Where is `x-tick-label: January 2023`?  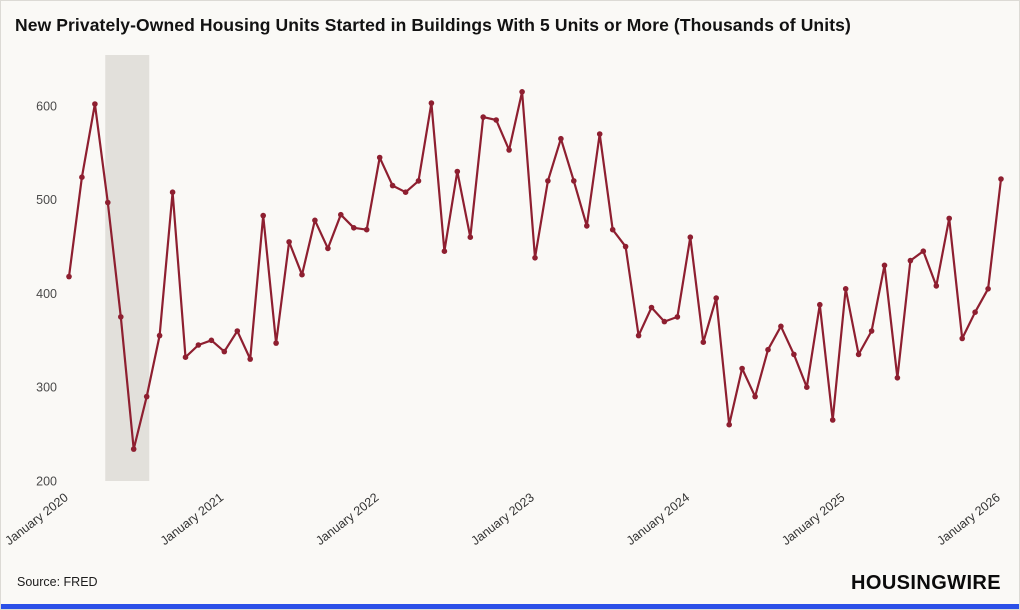
x-tick-label: January 2023 is located at coordinates (503, 519).